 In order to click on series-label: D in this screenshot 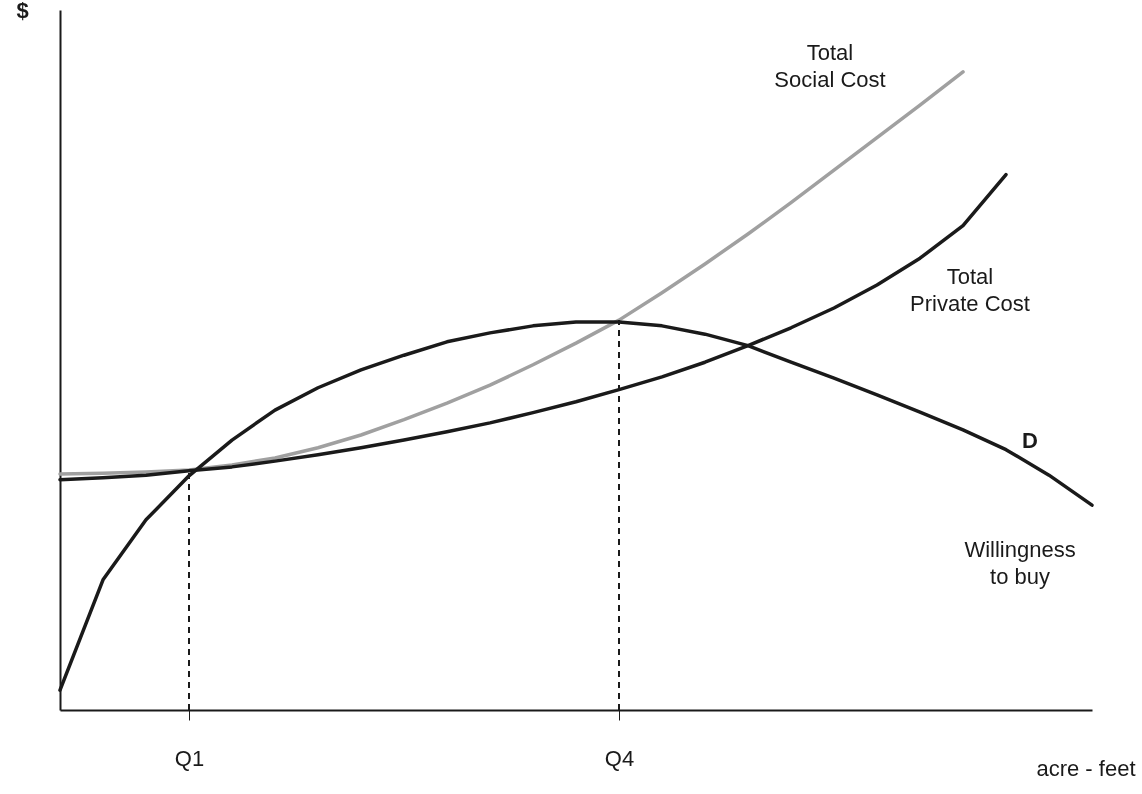, I will do `click(1030, 441)`.